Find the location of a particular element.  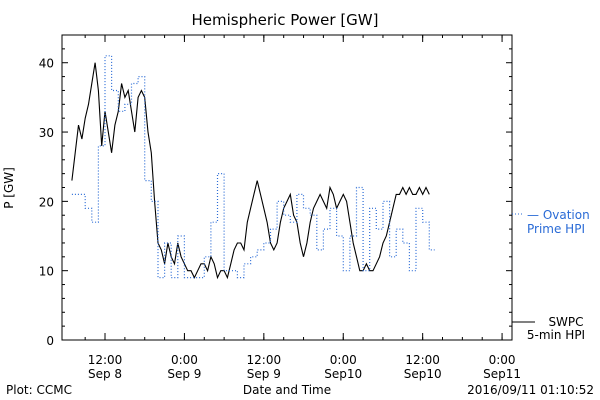

legend-ovation-line1: — Ovation is located at coordinates (558, 215).